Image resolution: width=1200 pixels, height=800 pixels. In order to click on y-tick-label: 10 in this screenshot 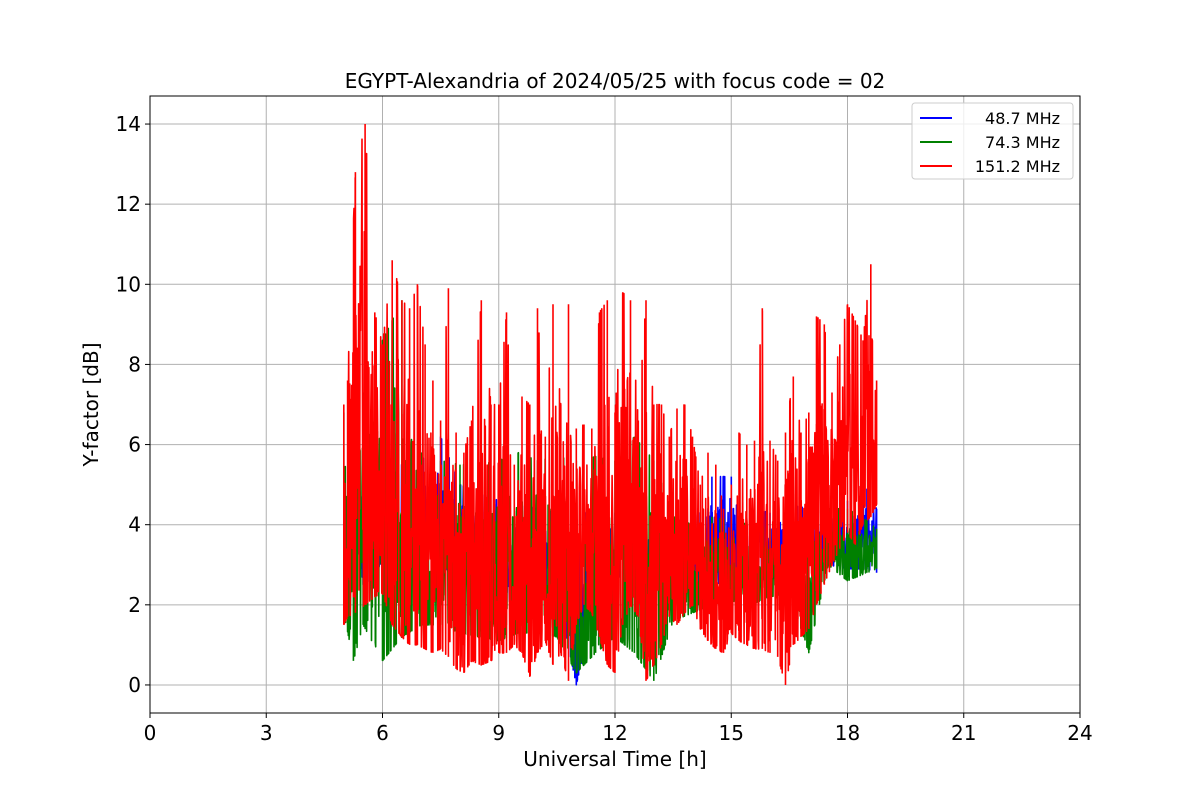, I will do `click(128, 284)`.